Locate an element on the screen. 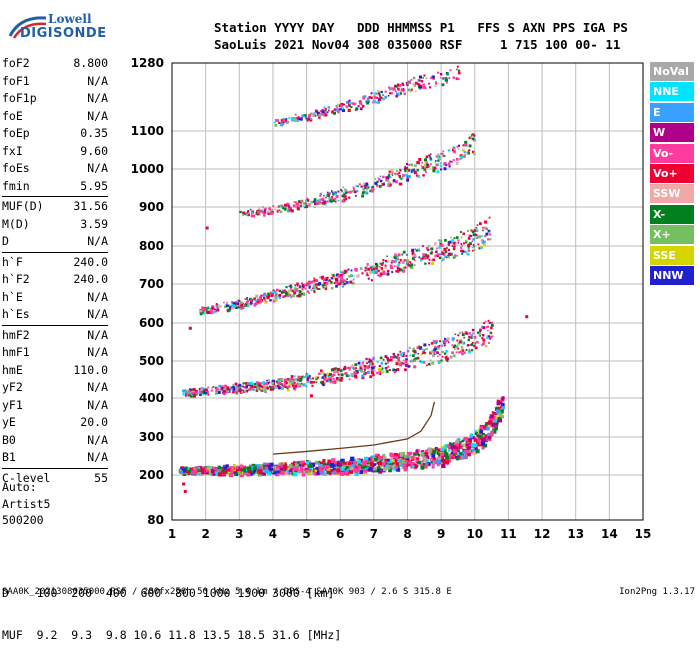 The width and height of the screenshot is (700, 656). y-tick-label: 1100 is located at coordinates (147, 131).